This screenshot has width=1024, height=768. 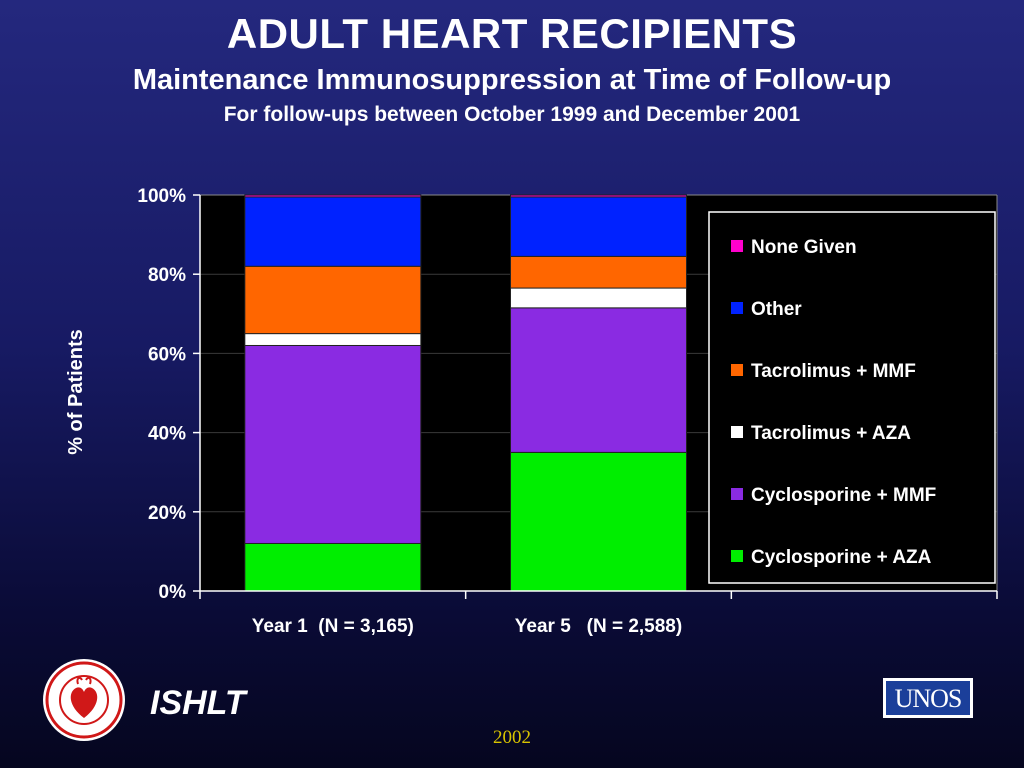 What do you see at coordinates (776, 309) in the screenshot?
I see `legend-label: Other` at bounding box center [776, 309].